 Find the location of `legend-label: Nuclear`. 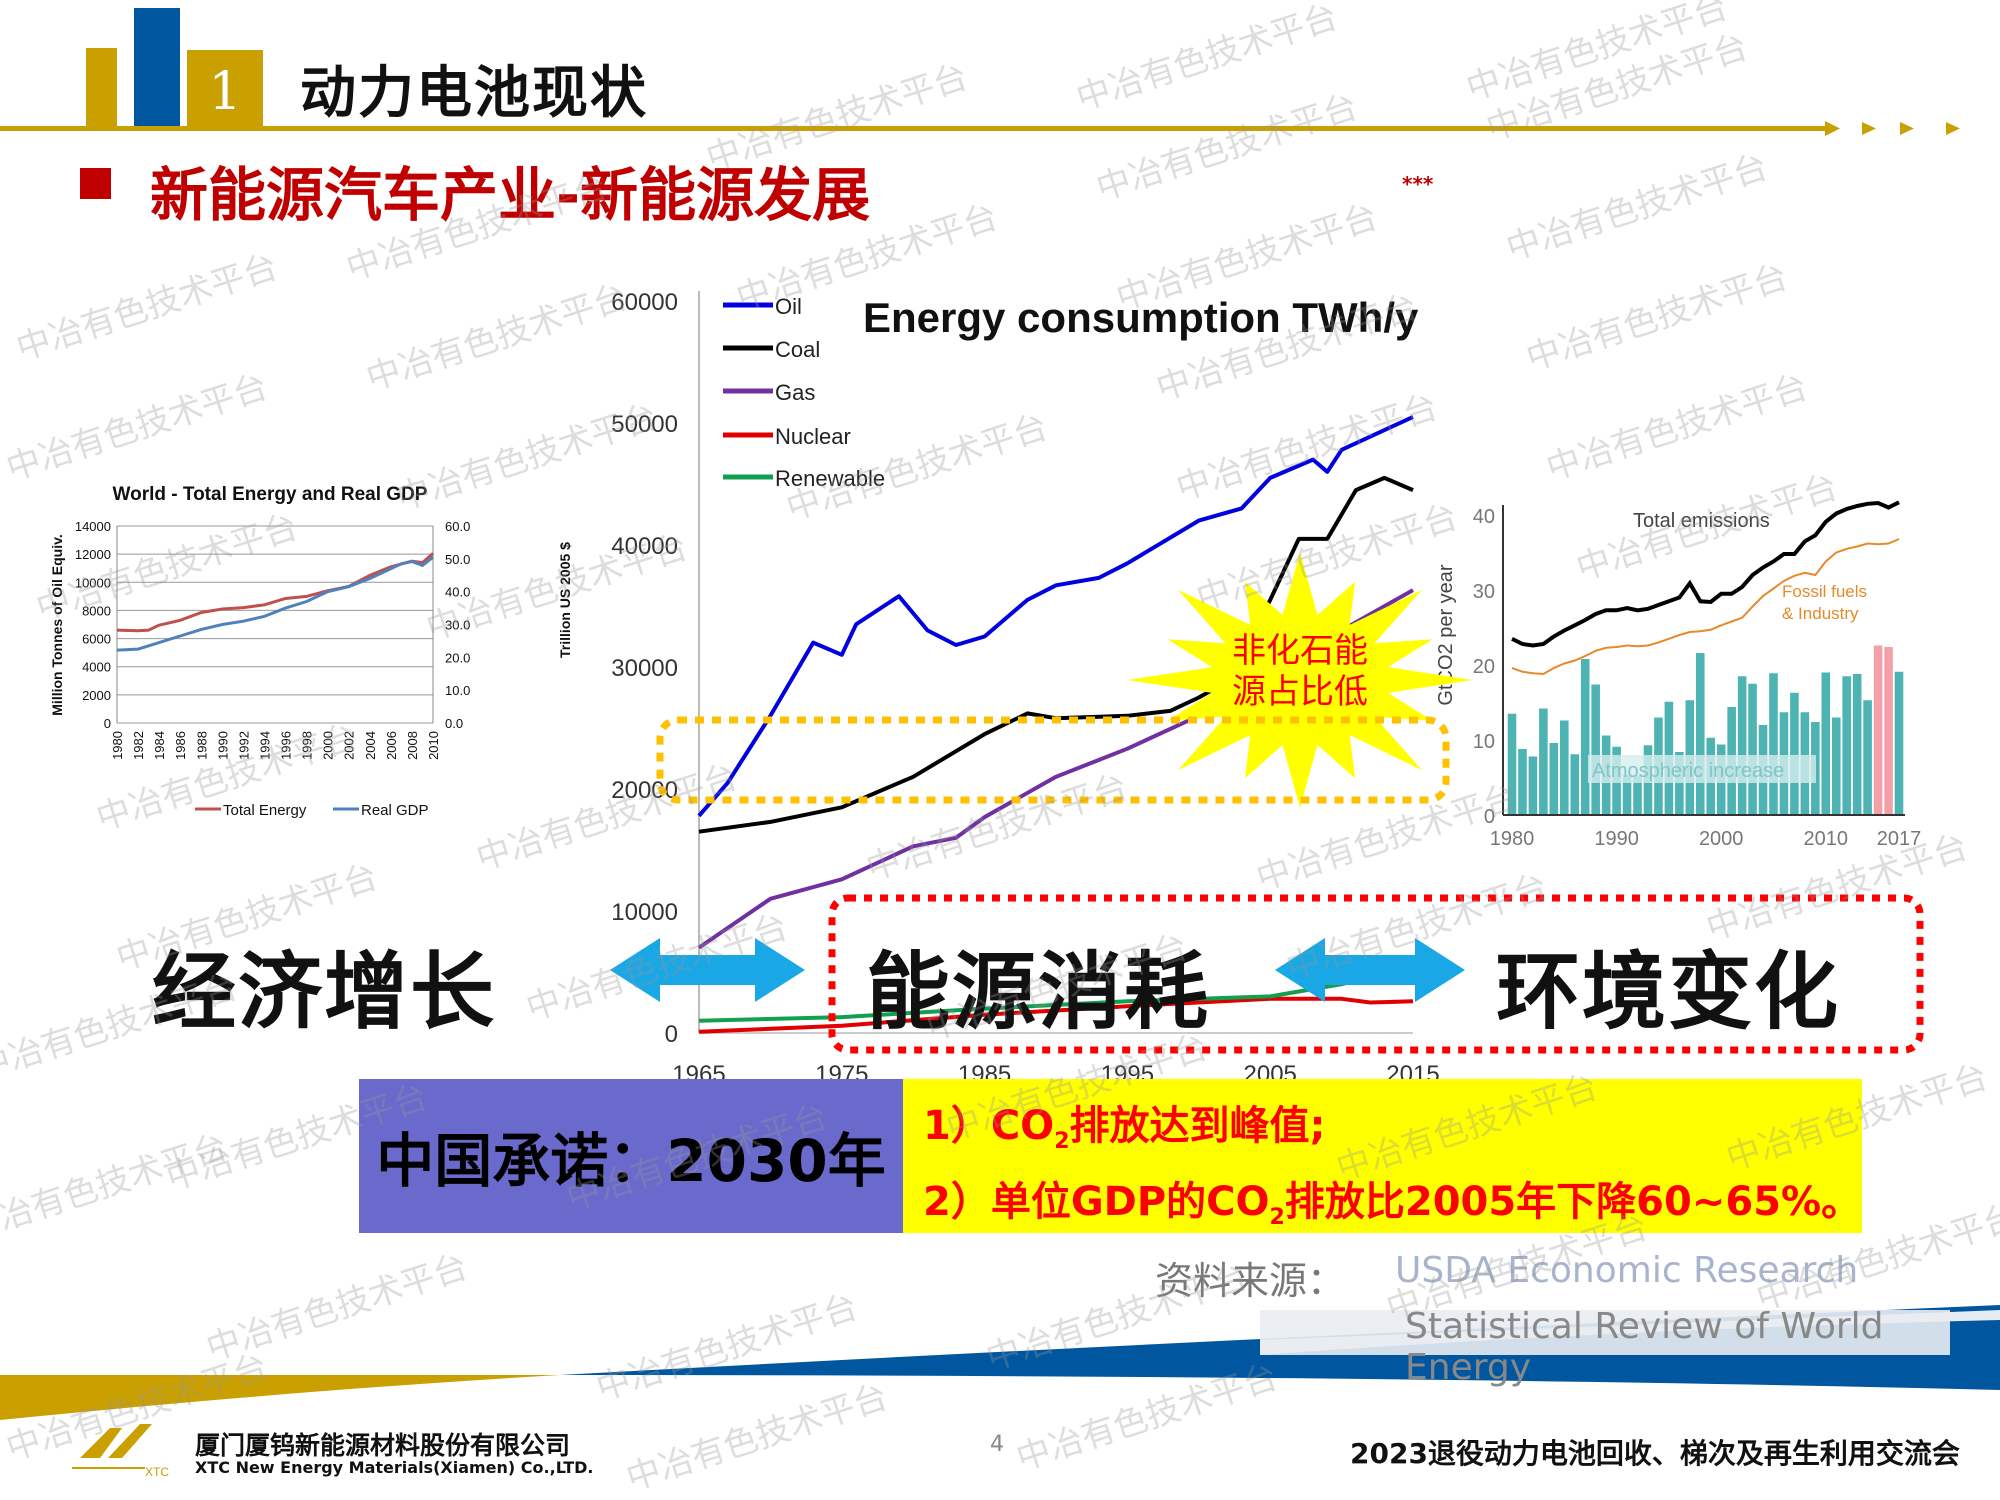

legend-label: Nuclear is located at coordinates (813, 436).